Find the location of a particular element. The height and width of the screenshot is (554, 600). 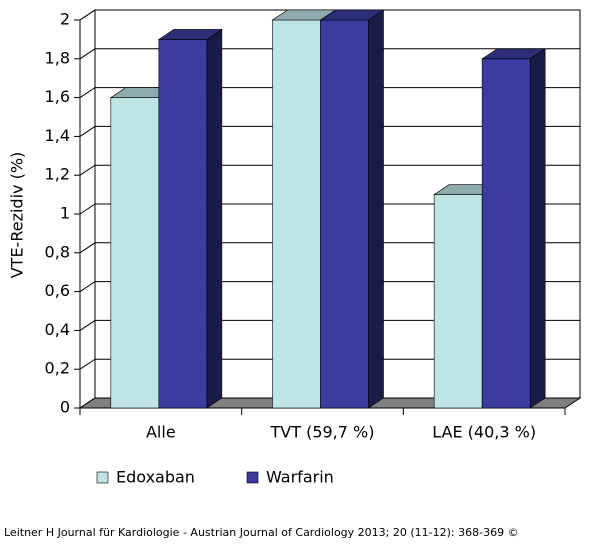

y-tick-label: 0 is located at coordinates (65, 407).